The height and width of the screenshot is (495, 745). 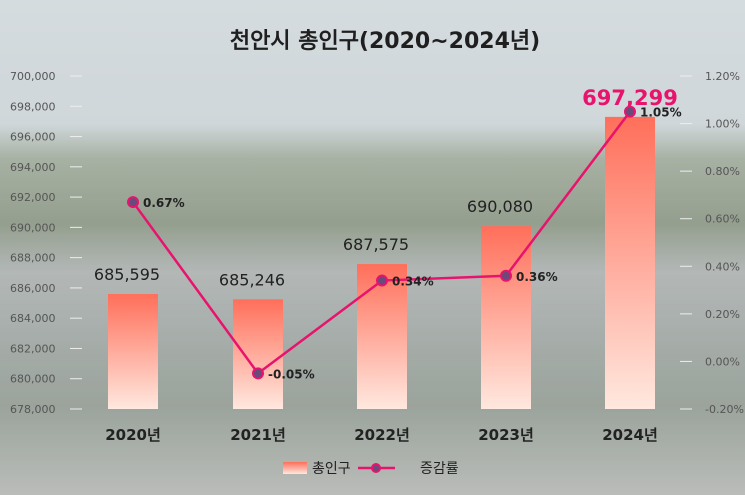 I want to click on bar-2021년, so click(x=258, y=354).